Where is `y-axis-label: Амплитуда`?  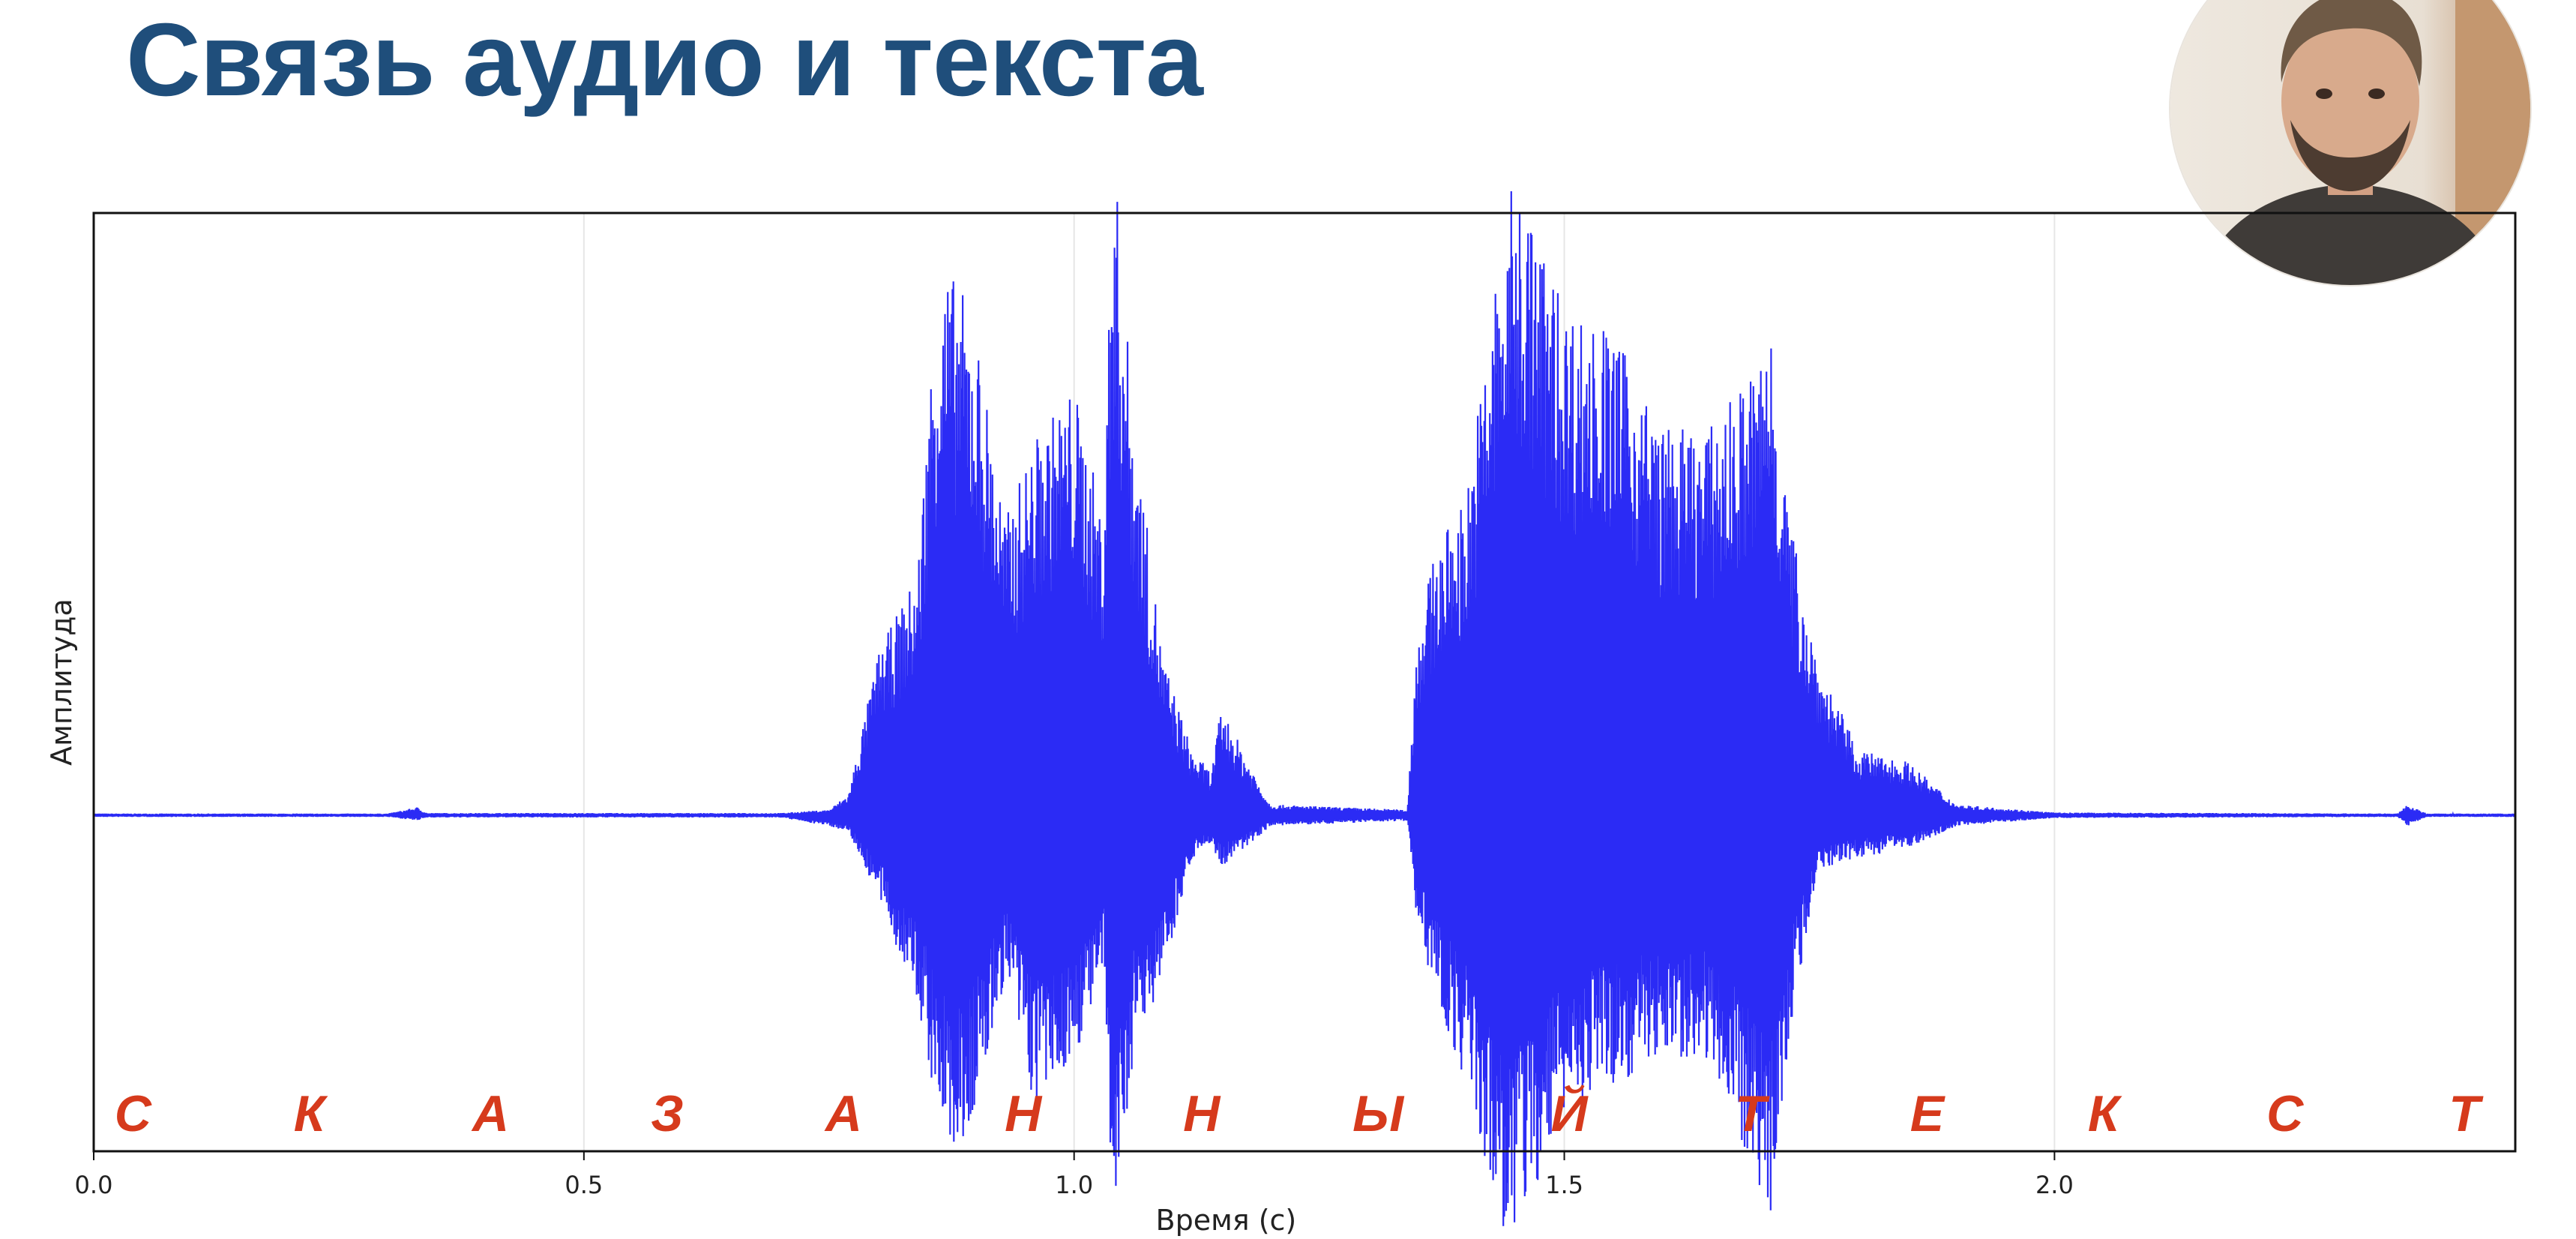
y-axis-label: Амплитуда is located at coordinates (62, 682).